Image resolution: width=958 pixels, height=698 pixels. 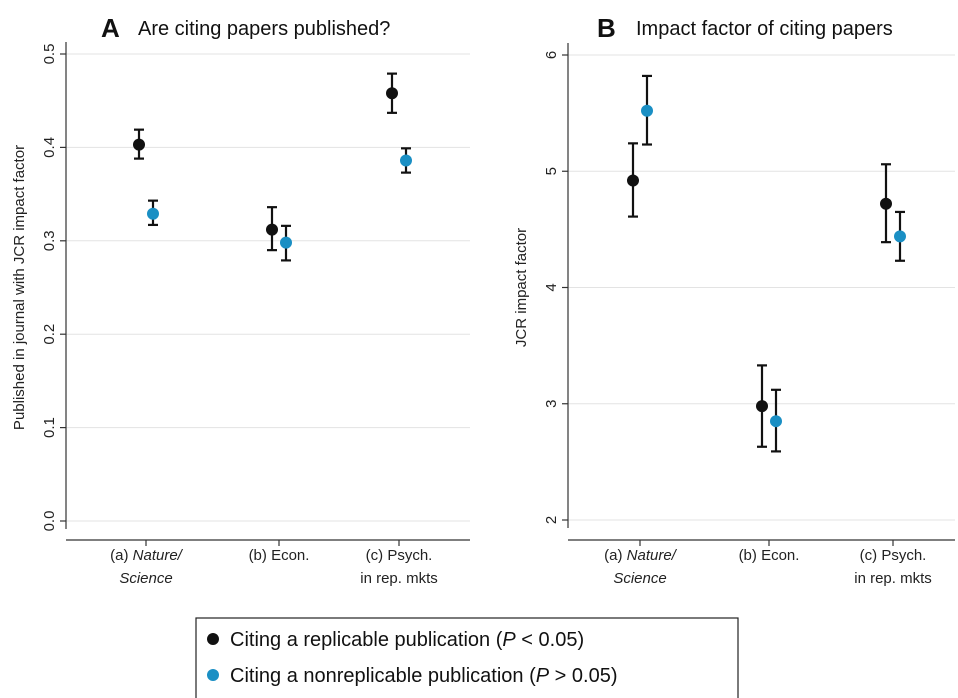 I want to click on y-tick-label: 0.3, so click(x=49, y=240).